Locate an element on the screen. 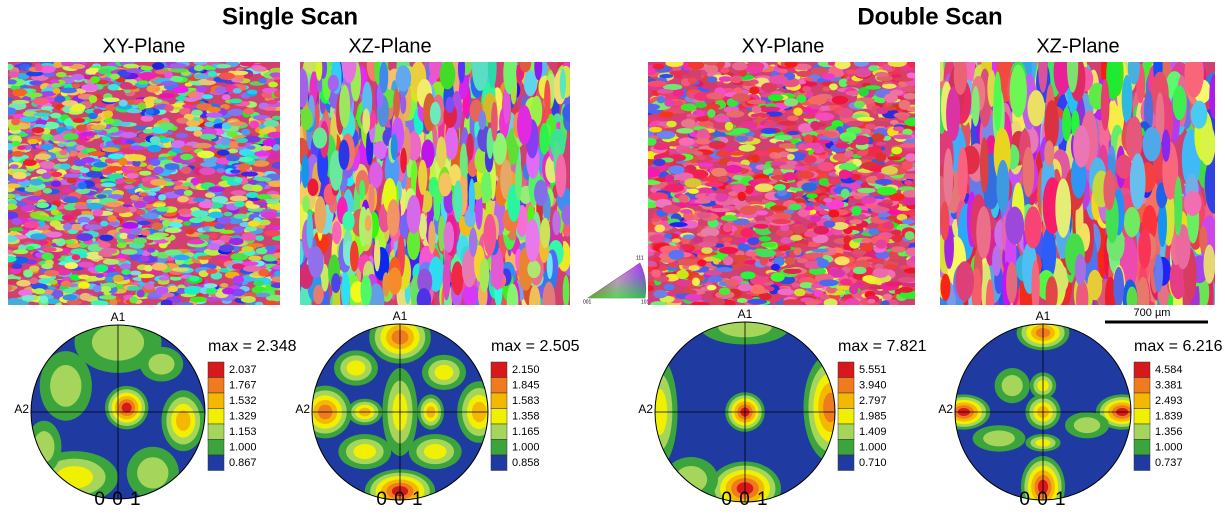  legend-value: 1.409 is located at coordinates (873, 432).